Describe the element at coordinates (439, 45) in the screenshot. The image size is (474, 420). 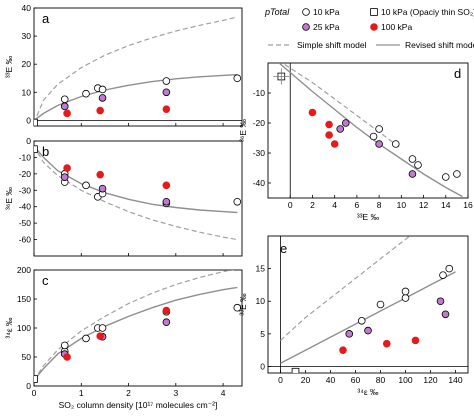
I see `legend-label: Revised shift model` at that location.